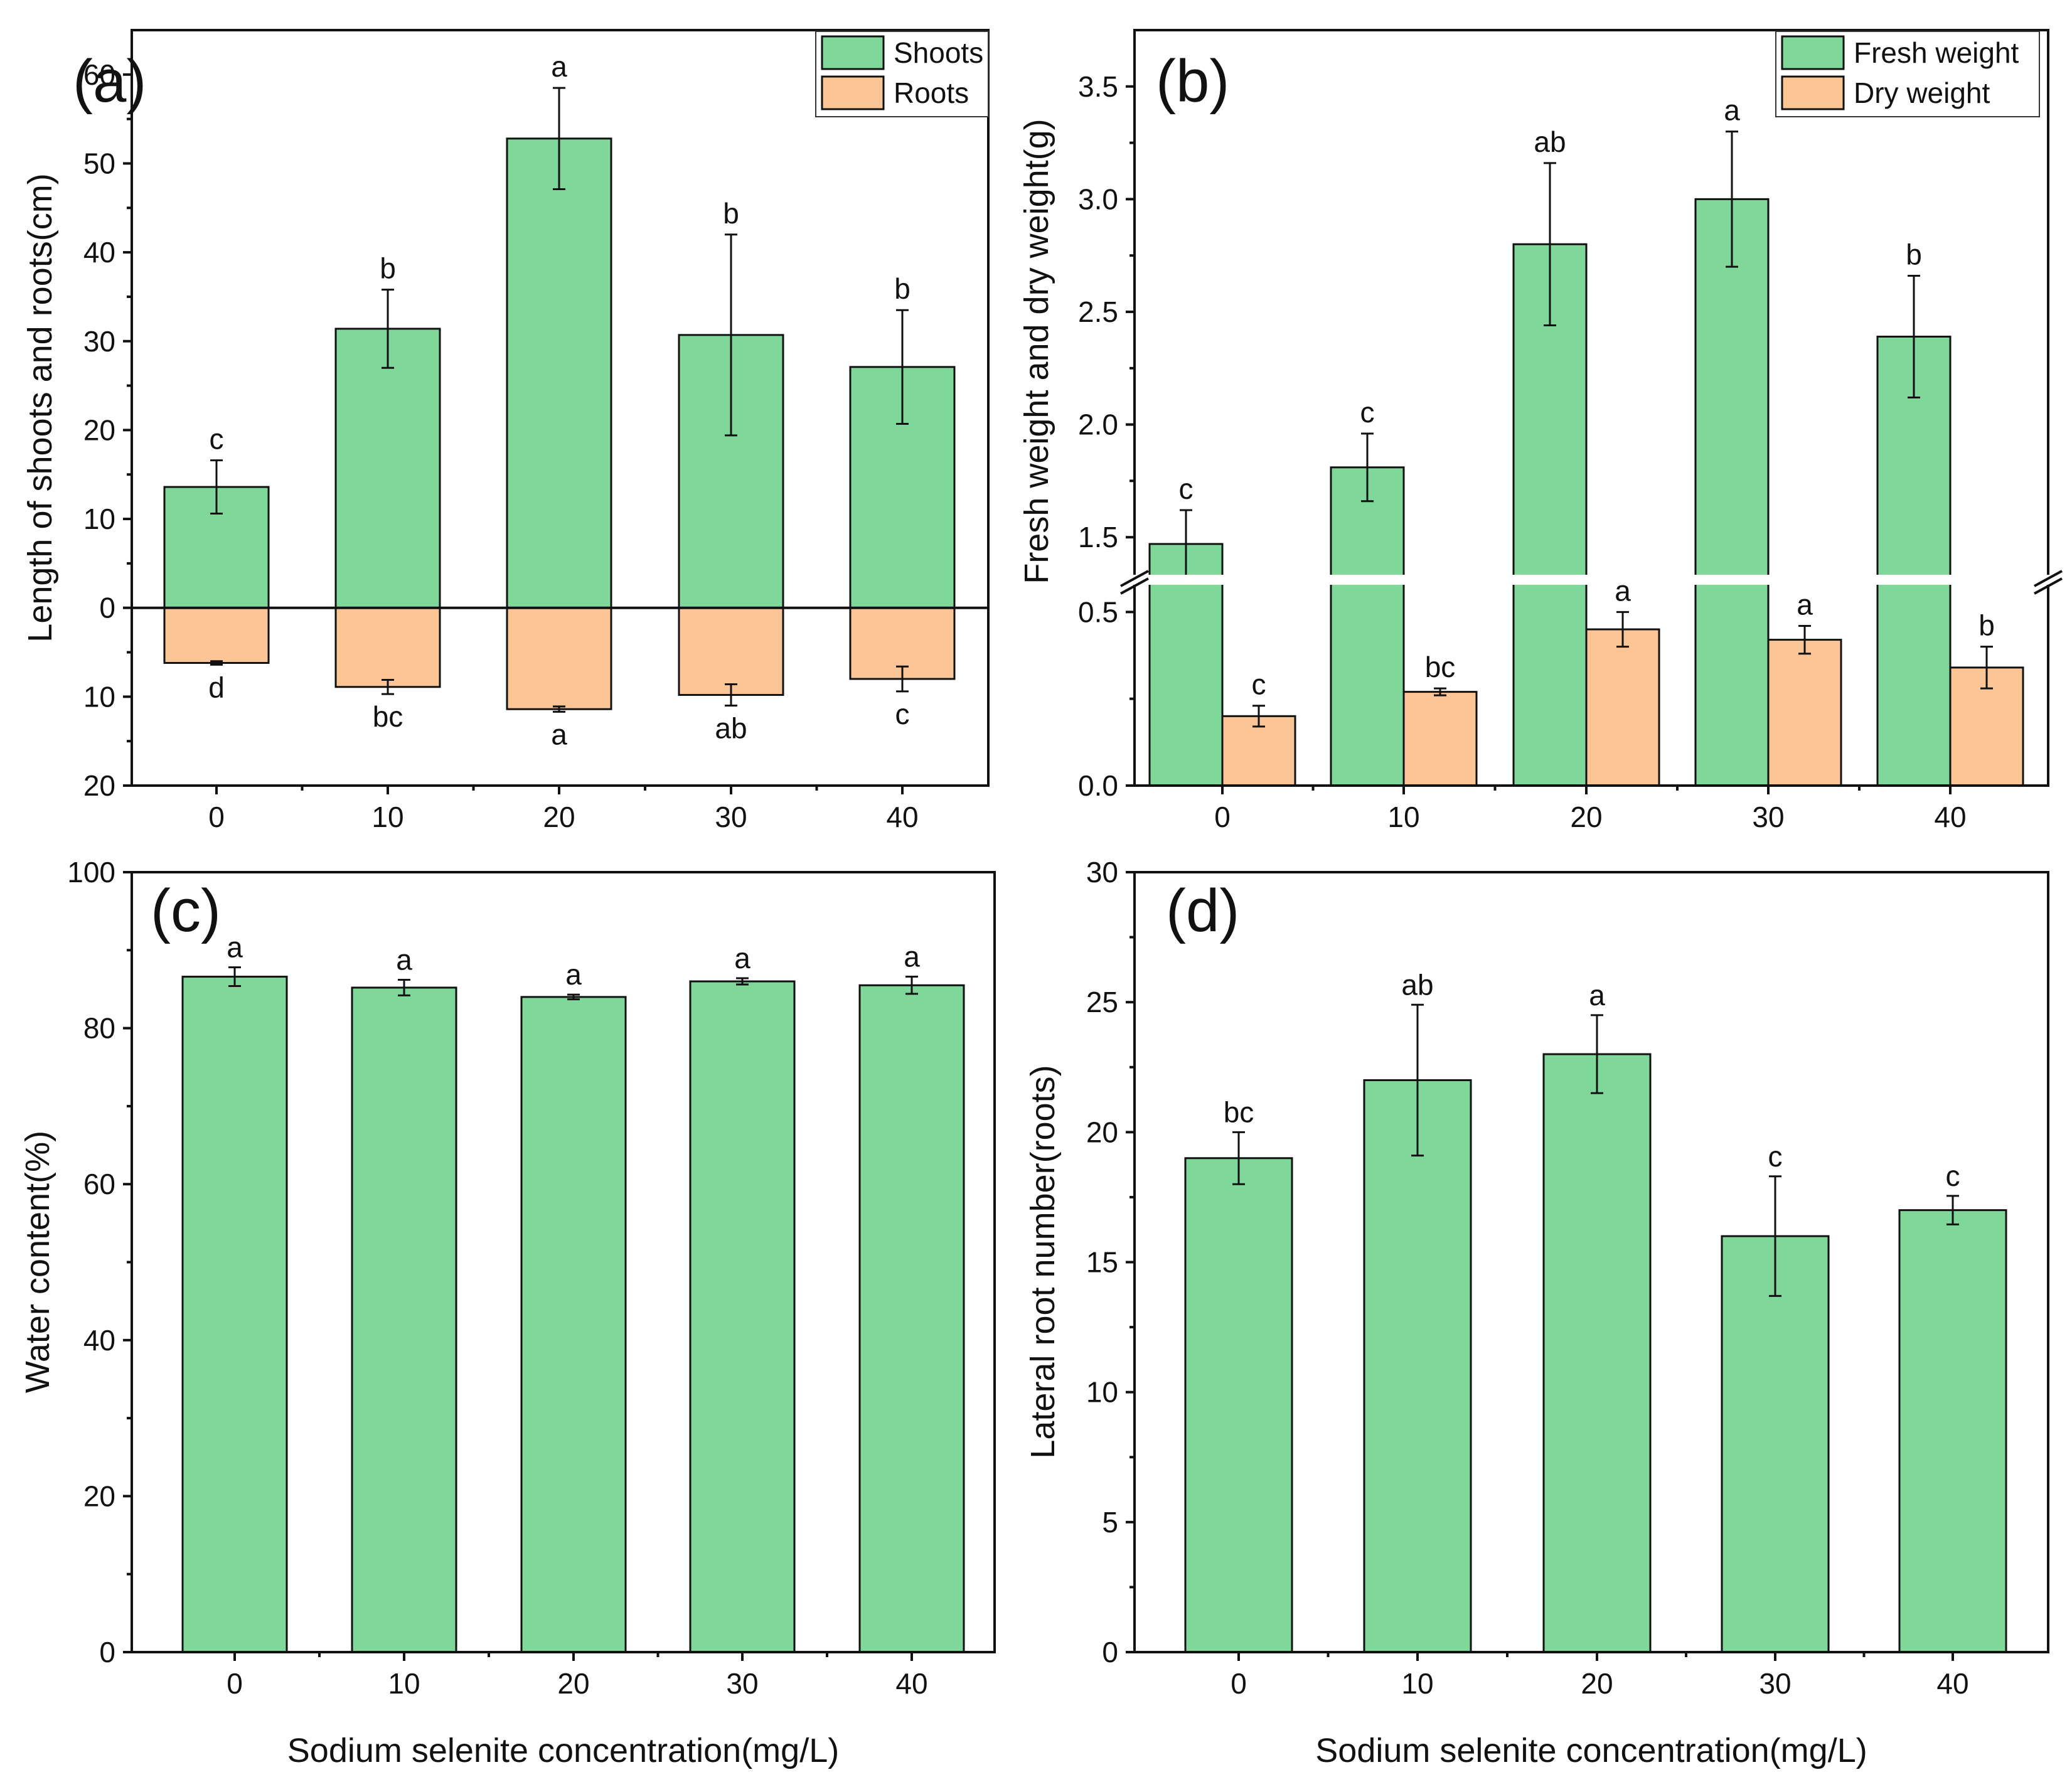 The width and height of the screenshot is (2072, 1782). What do you see at coordinates (931, 93) in the screenshot?
I see `legend-label: Roots` at bounding box center [931, 93].